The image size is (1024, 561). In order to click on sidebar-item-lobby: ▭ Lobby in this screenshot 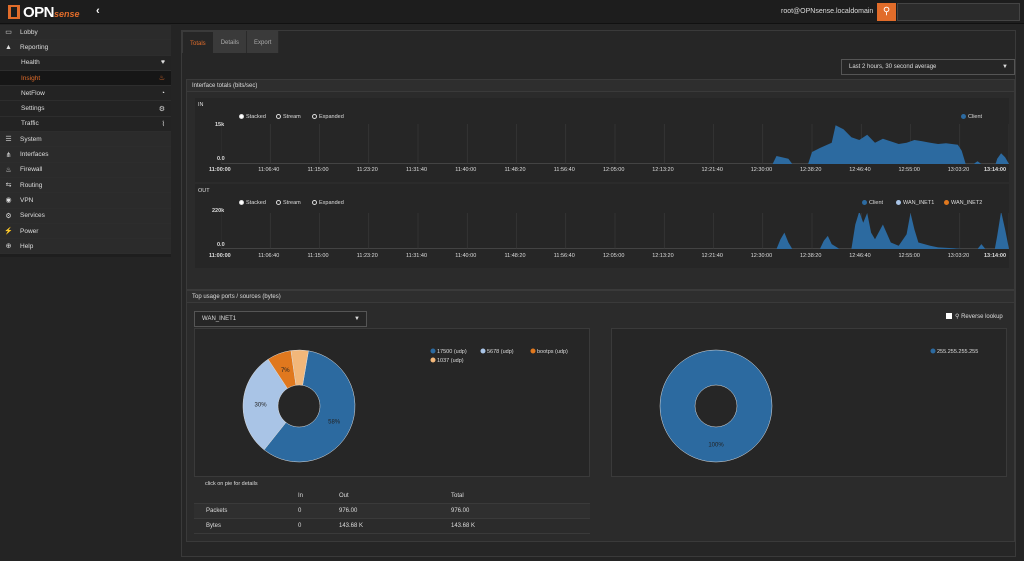, I will do `click(85, 33)`.